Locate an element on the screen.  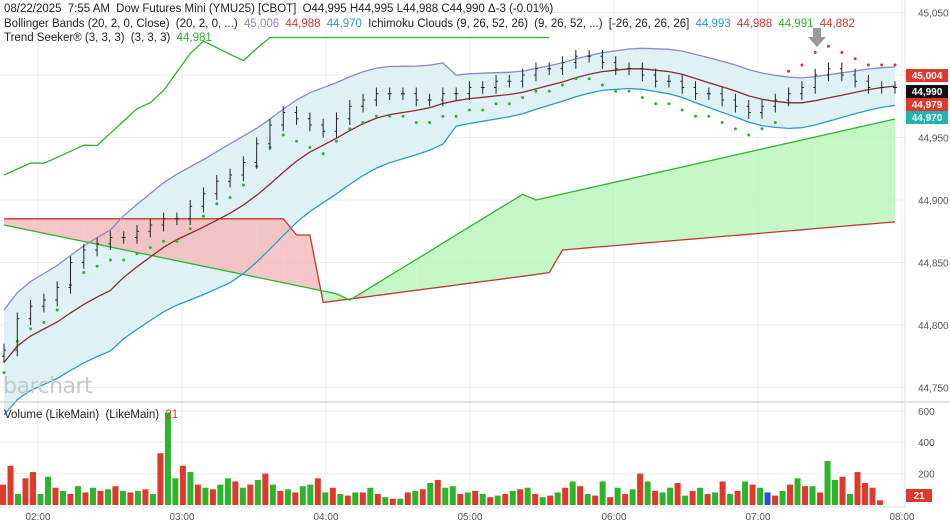
vol-y-tick-label: 600 is located at coordinates (926, 412).